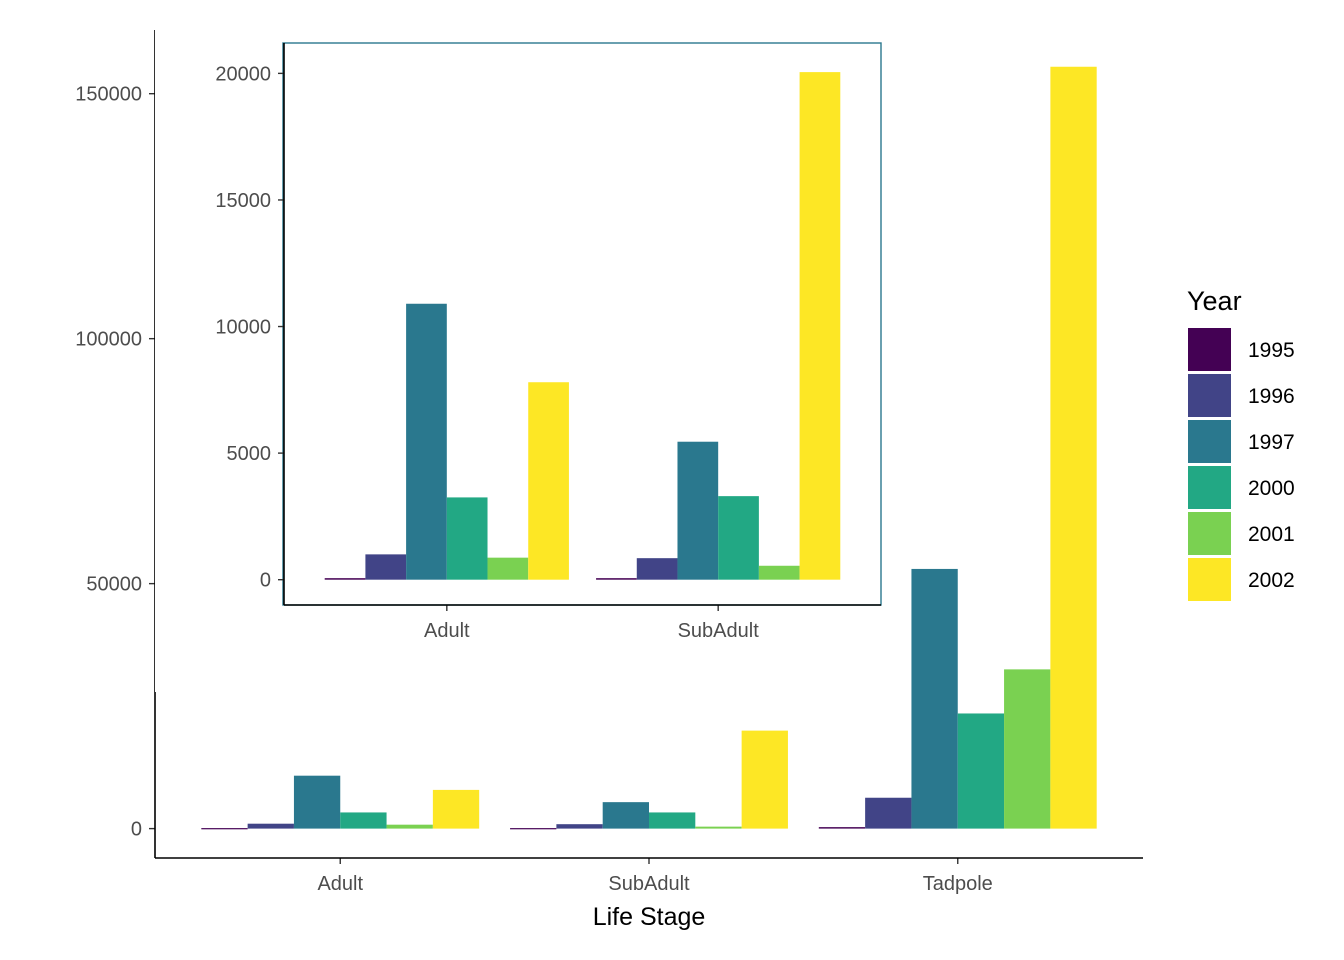  I want to click on inset-bar-adult-2001, so click(508, 568).